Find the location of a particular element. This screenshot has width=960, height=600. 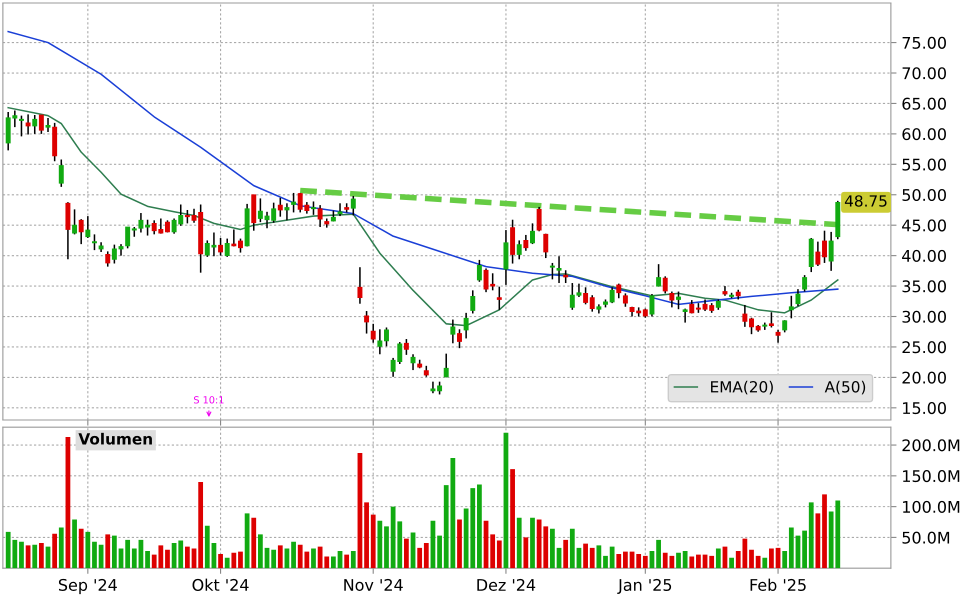

x-tick-label: Jan '25 is located at coordinates (644, 586).